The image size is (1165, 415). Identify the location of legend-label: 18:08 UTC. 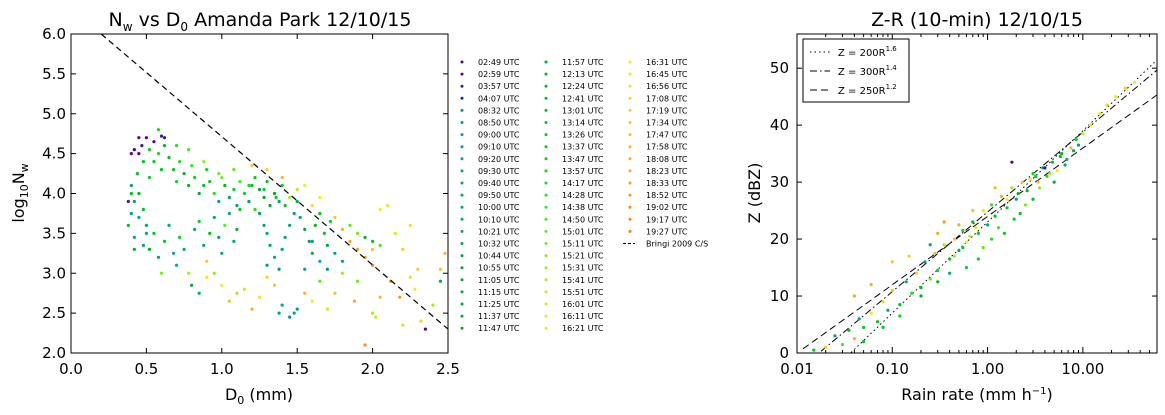
(667, 159).